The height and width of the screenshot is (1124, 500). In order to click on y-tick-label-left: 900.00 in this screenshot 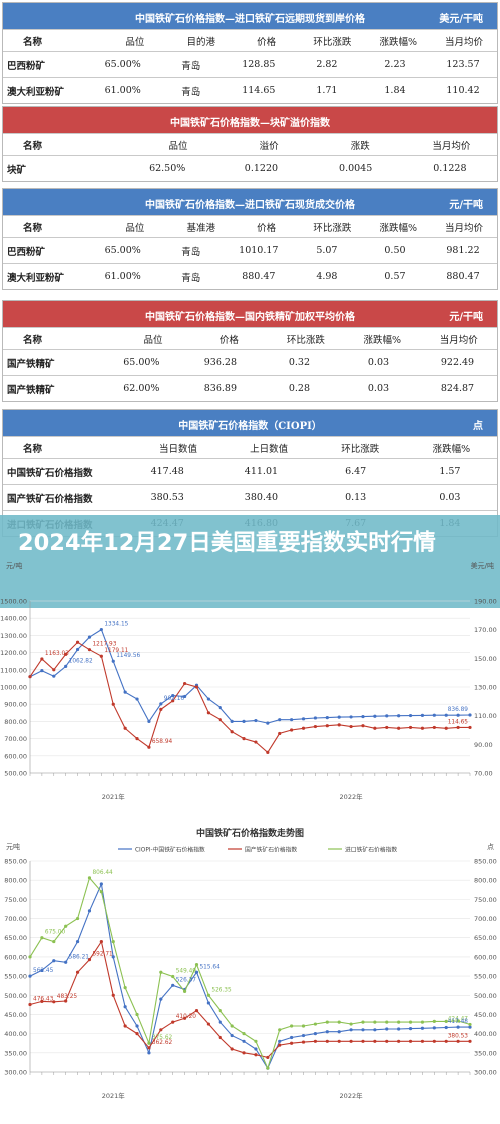, I will do `click(15, 705)`.